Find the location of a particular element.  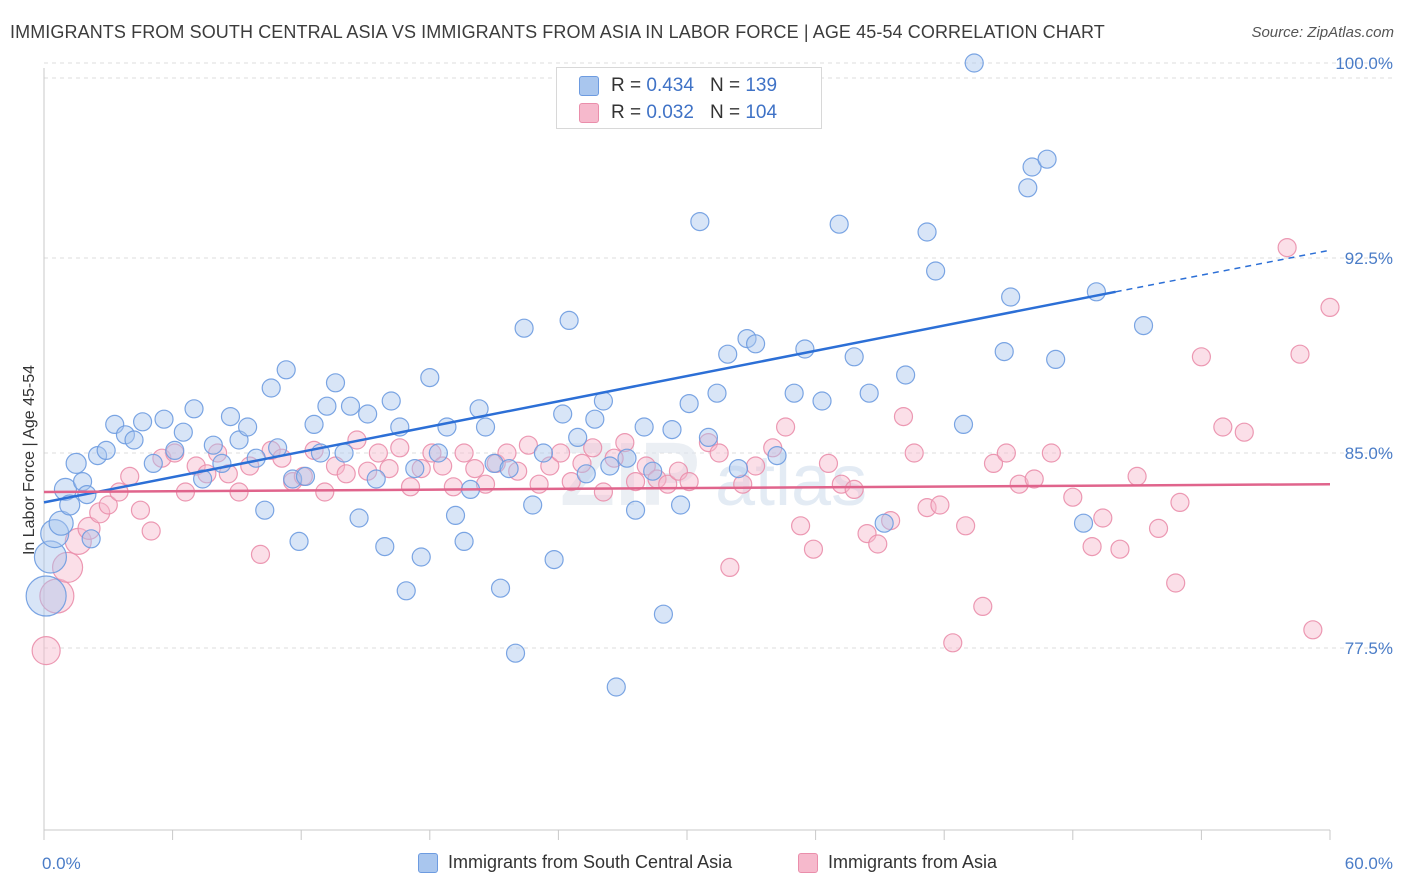

blue-swatch-icon is located at coordinates (428, 862).